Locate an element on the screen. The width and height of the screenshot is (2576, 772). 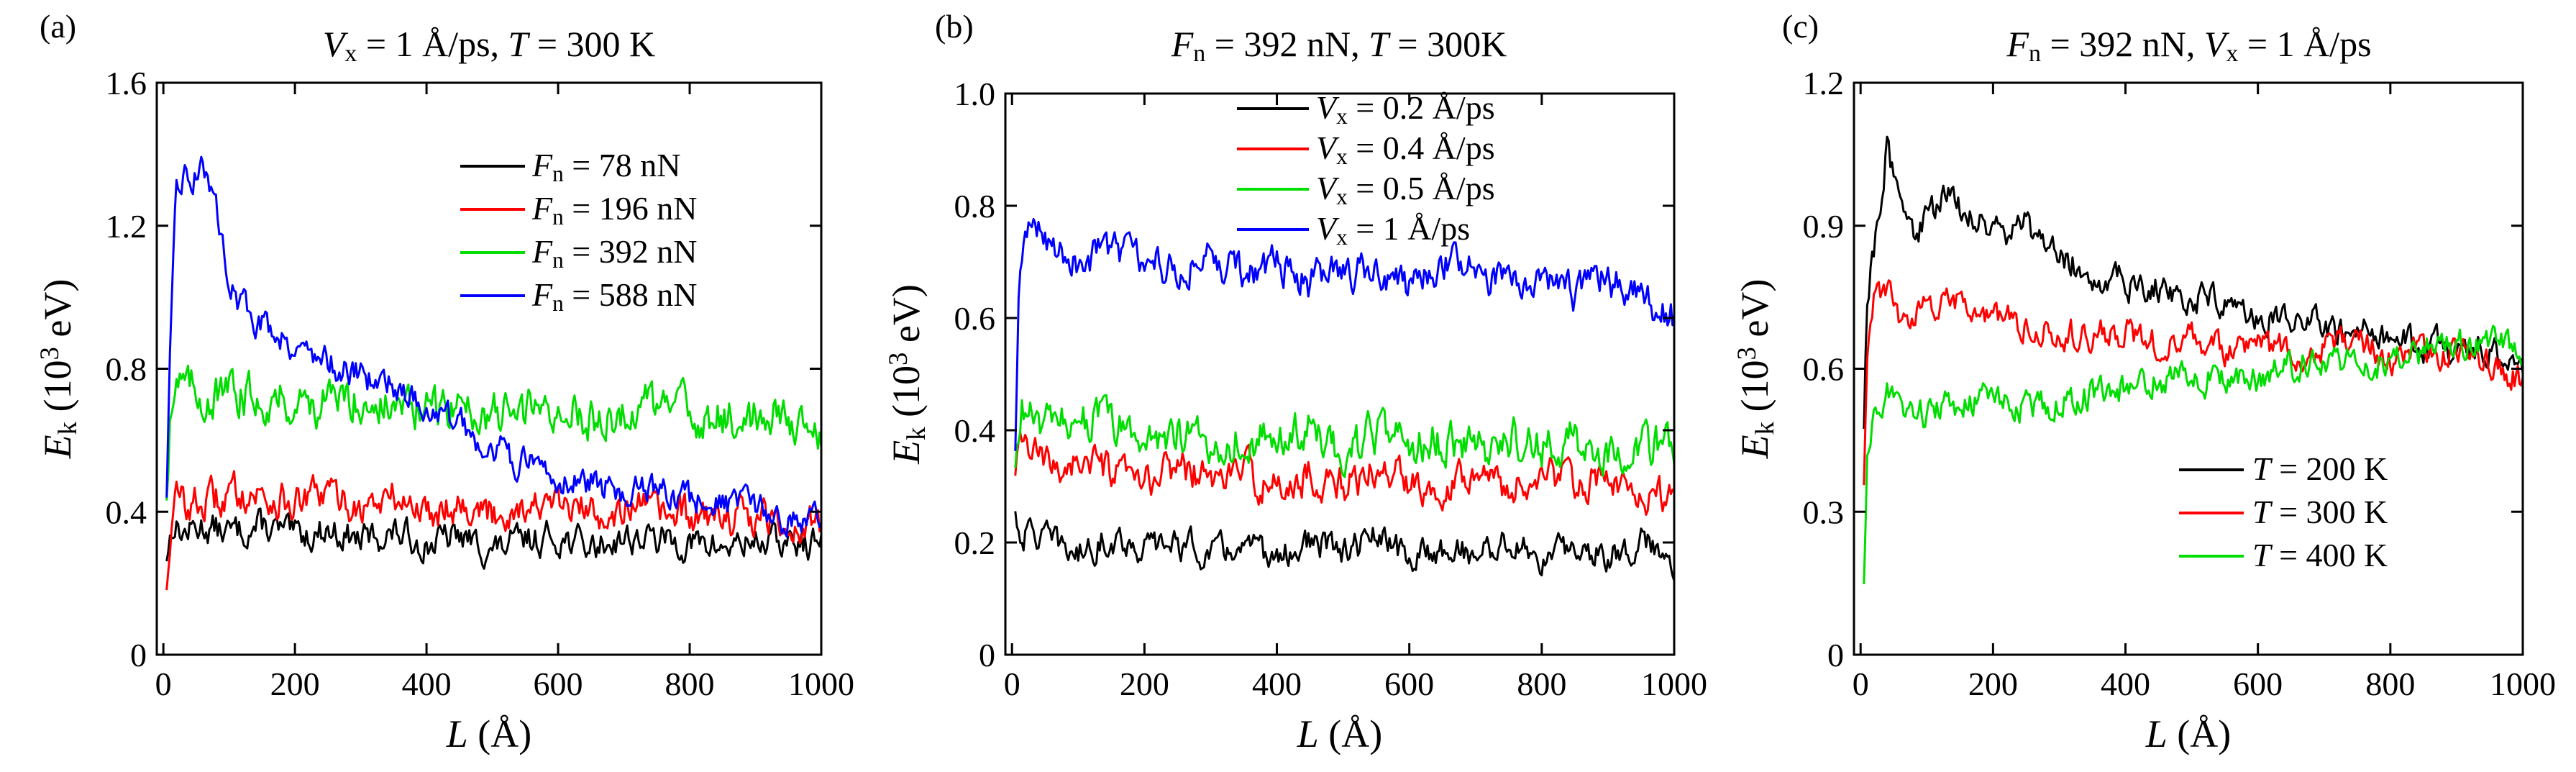
legend-entry: Vx = 0.4 Å/ps is located at coordinates (1405, 149).